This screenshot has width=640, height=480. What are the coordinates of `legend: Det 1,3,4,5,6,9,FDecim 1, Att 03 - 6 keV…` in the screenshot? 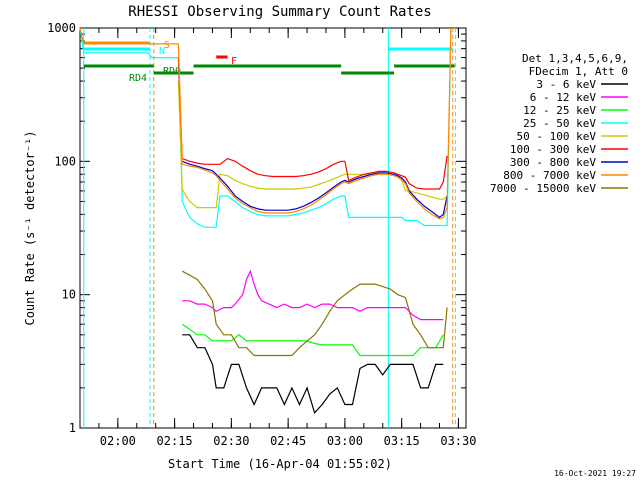 It's located at (559, 123).